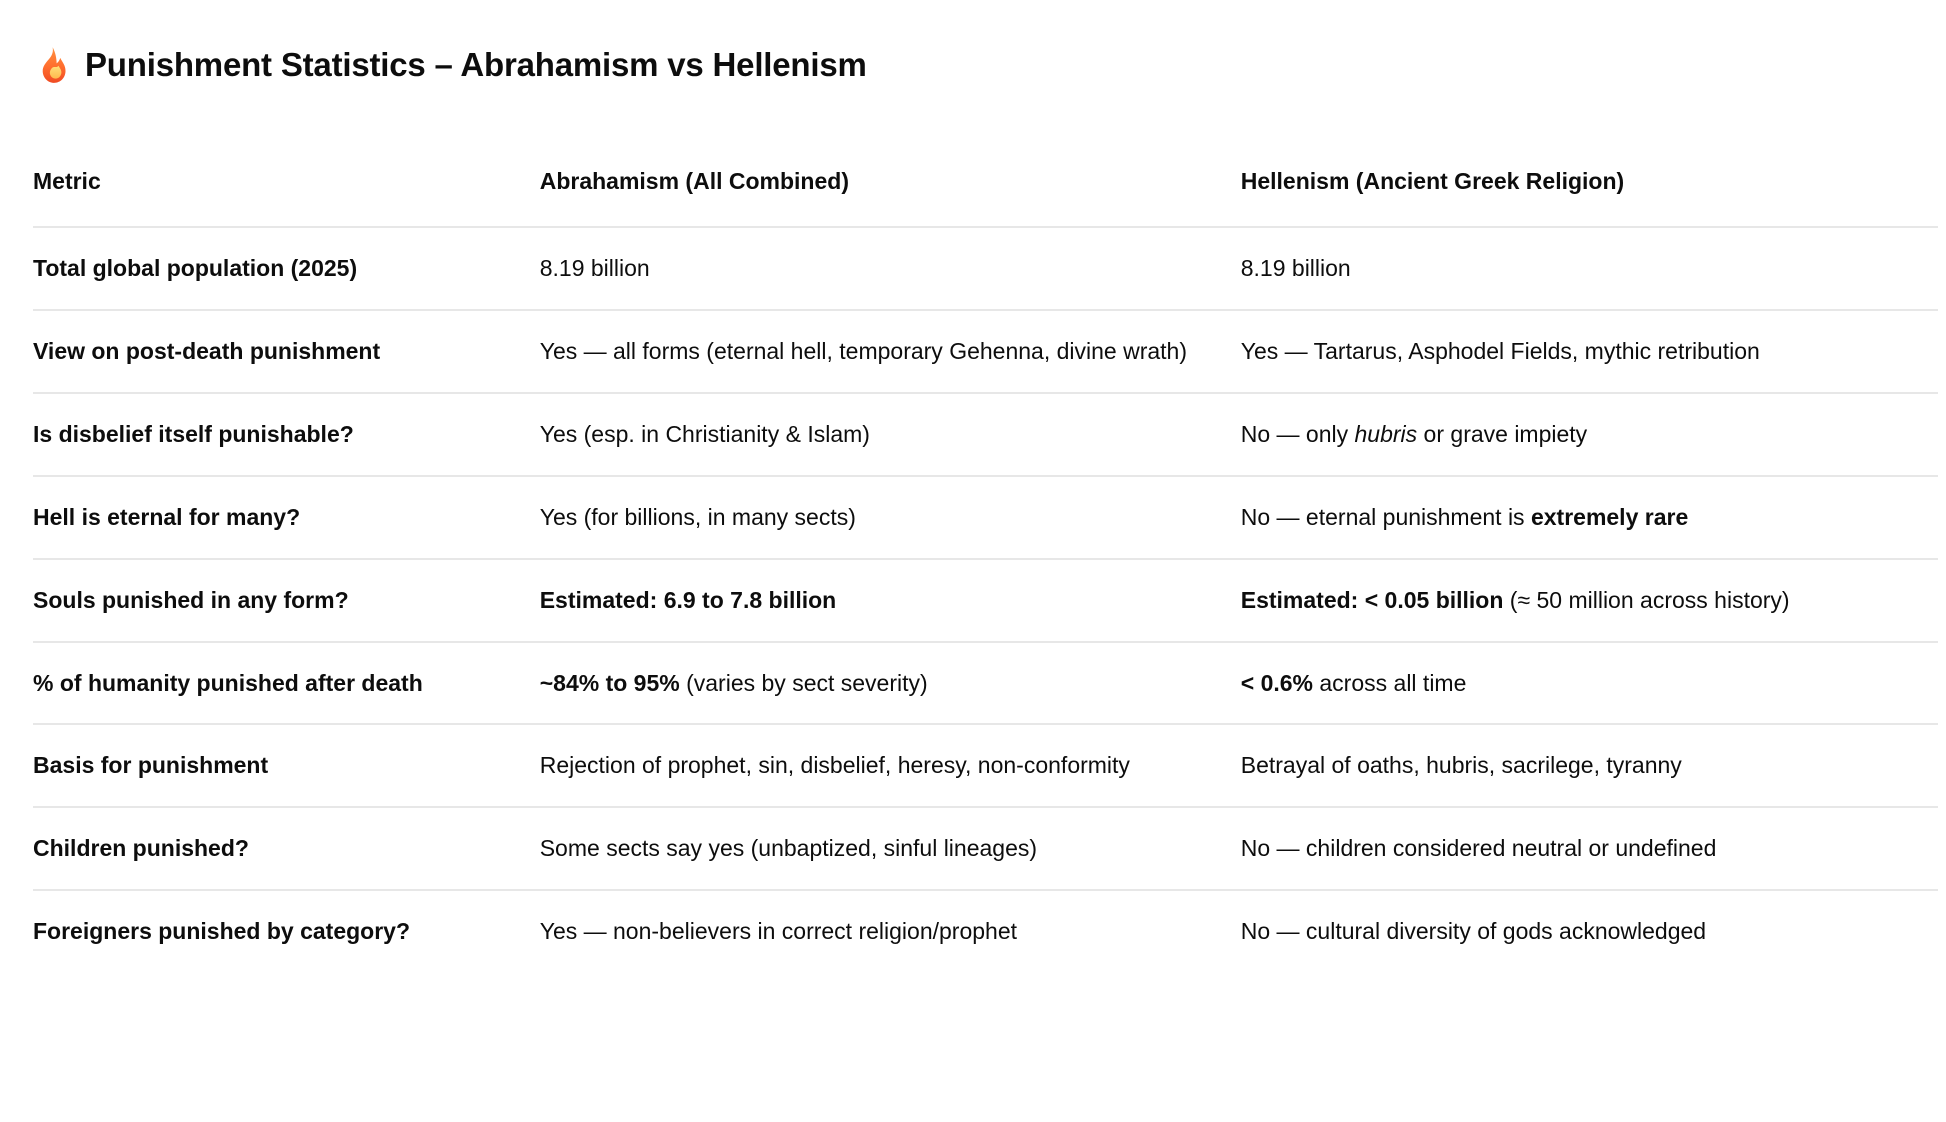 The image size is (1946, 1122). Describe the element at coordinates (1385, 516) in the screenshot. I see `cell-text: No — eternal punishment is` at that location.